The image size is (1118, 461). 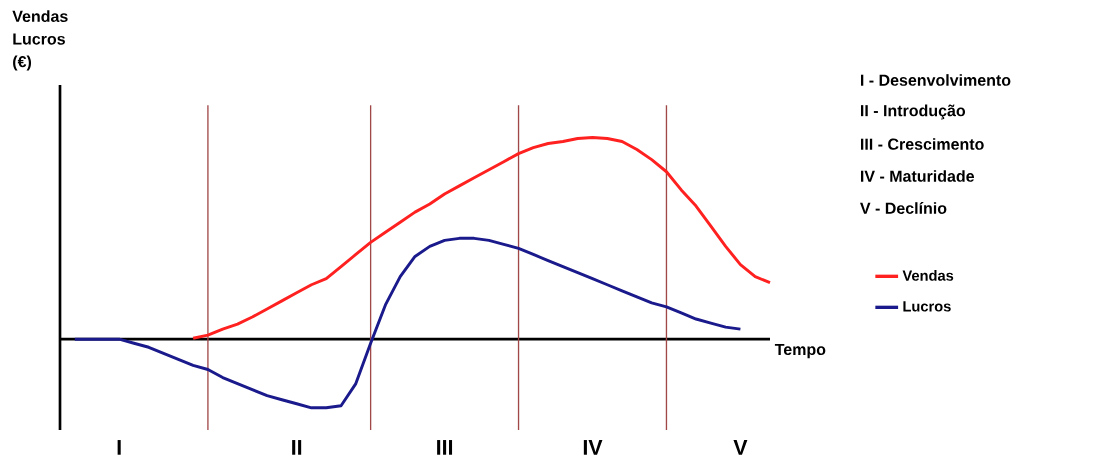 What do you see at coordinates (922, 144) in the screenshot?
I see `text: III - Crescimento` at bounding box center [922, 144].